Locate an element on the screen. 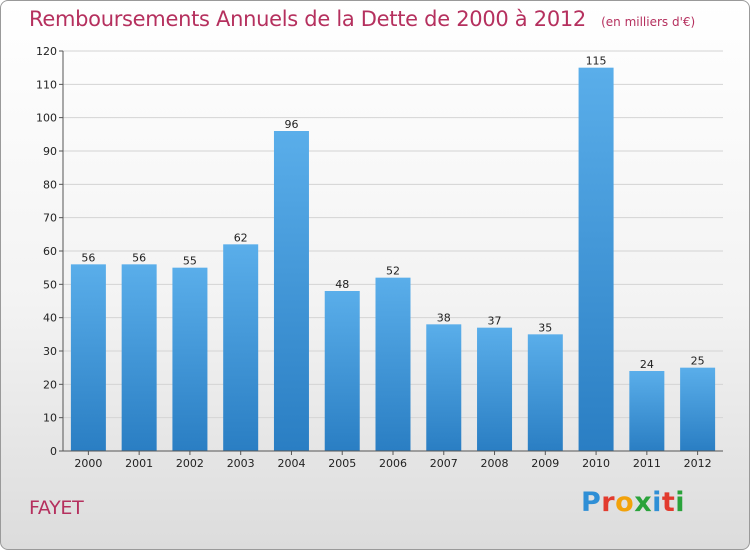  bar-2010 is located at coordinates (596, 259).